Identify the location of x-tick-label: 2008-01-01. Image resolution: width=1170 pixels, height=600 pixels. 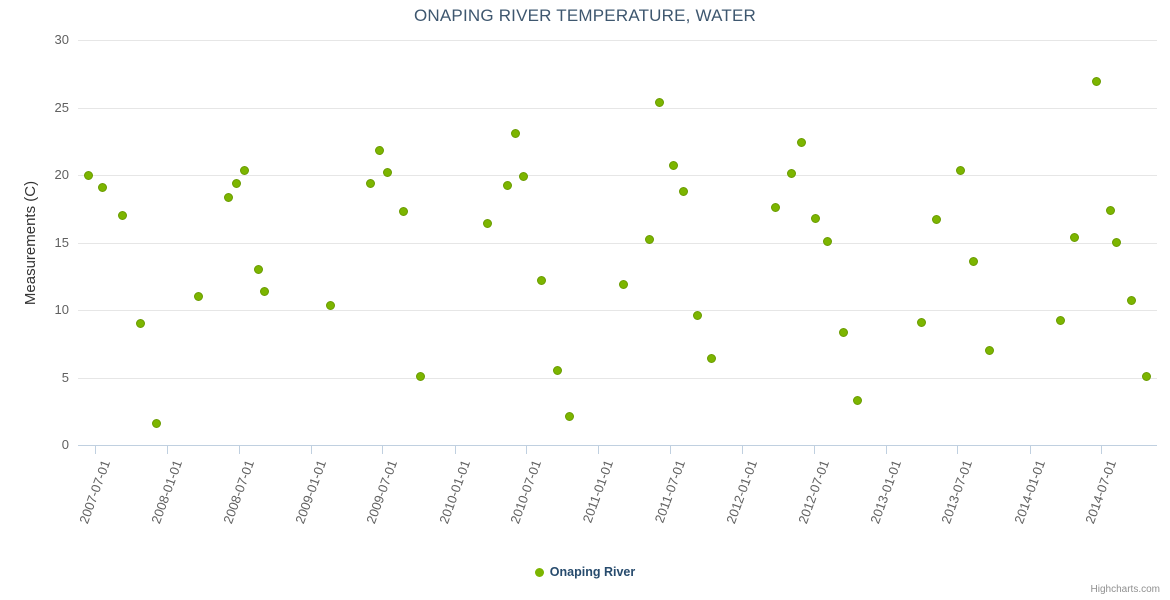
(167, 492).